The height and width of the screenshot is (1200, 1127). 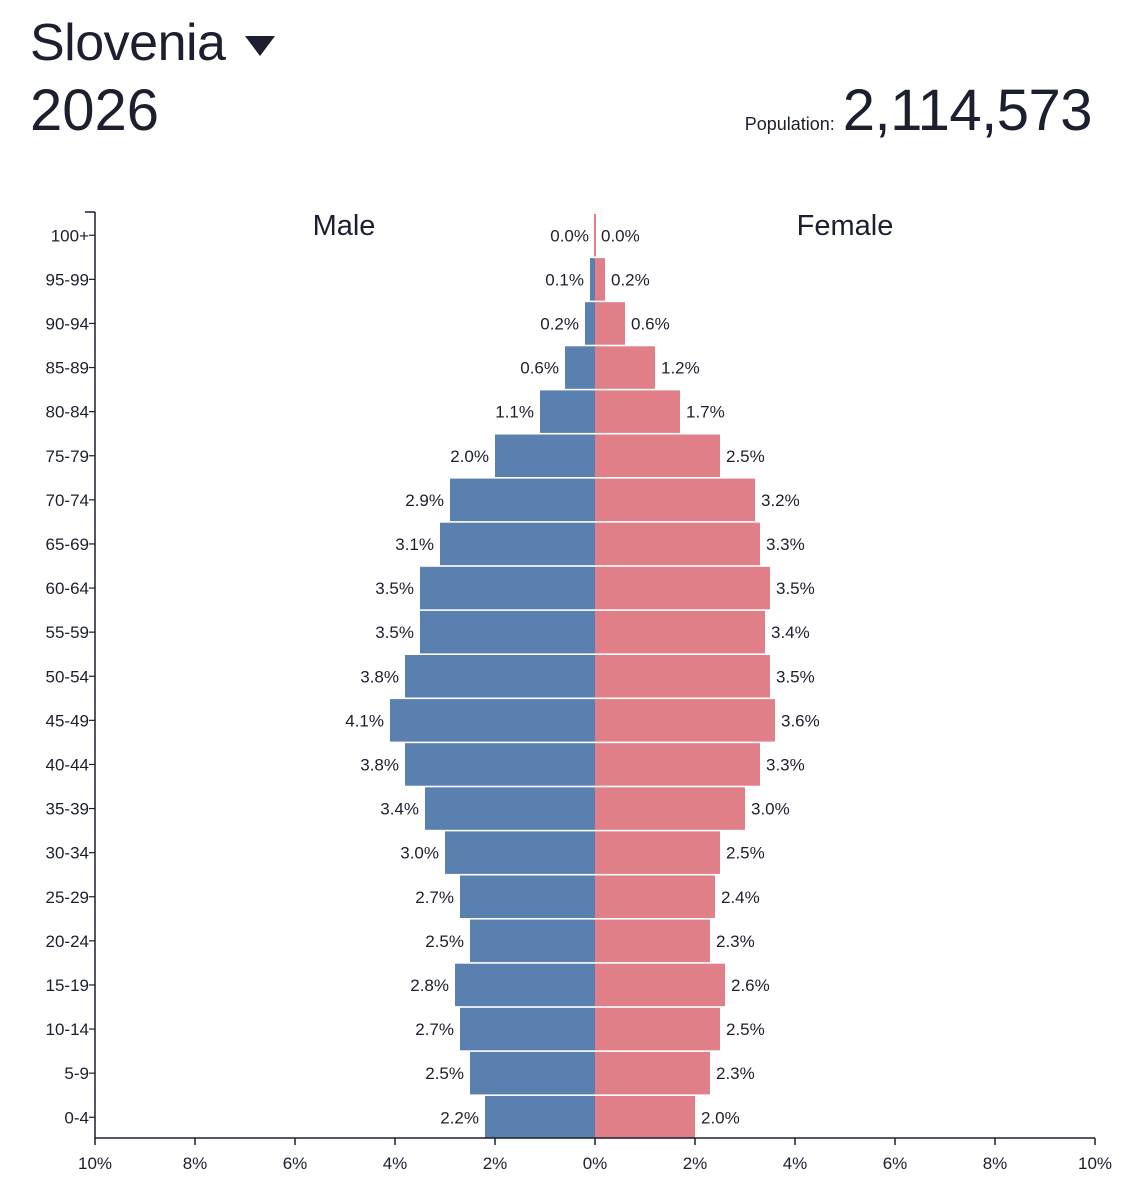 What do you see at coordinates (67, 985) in the screenshot?
I see `age-group-label: 15-19` at bounding box center [67, 985].